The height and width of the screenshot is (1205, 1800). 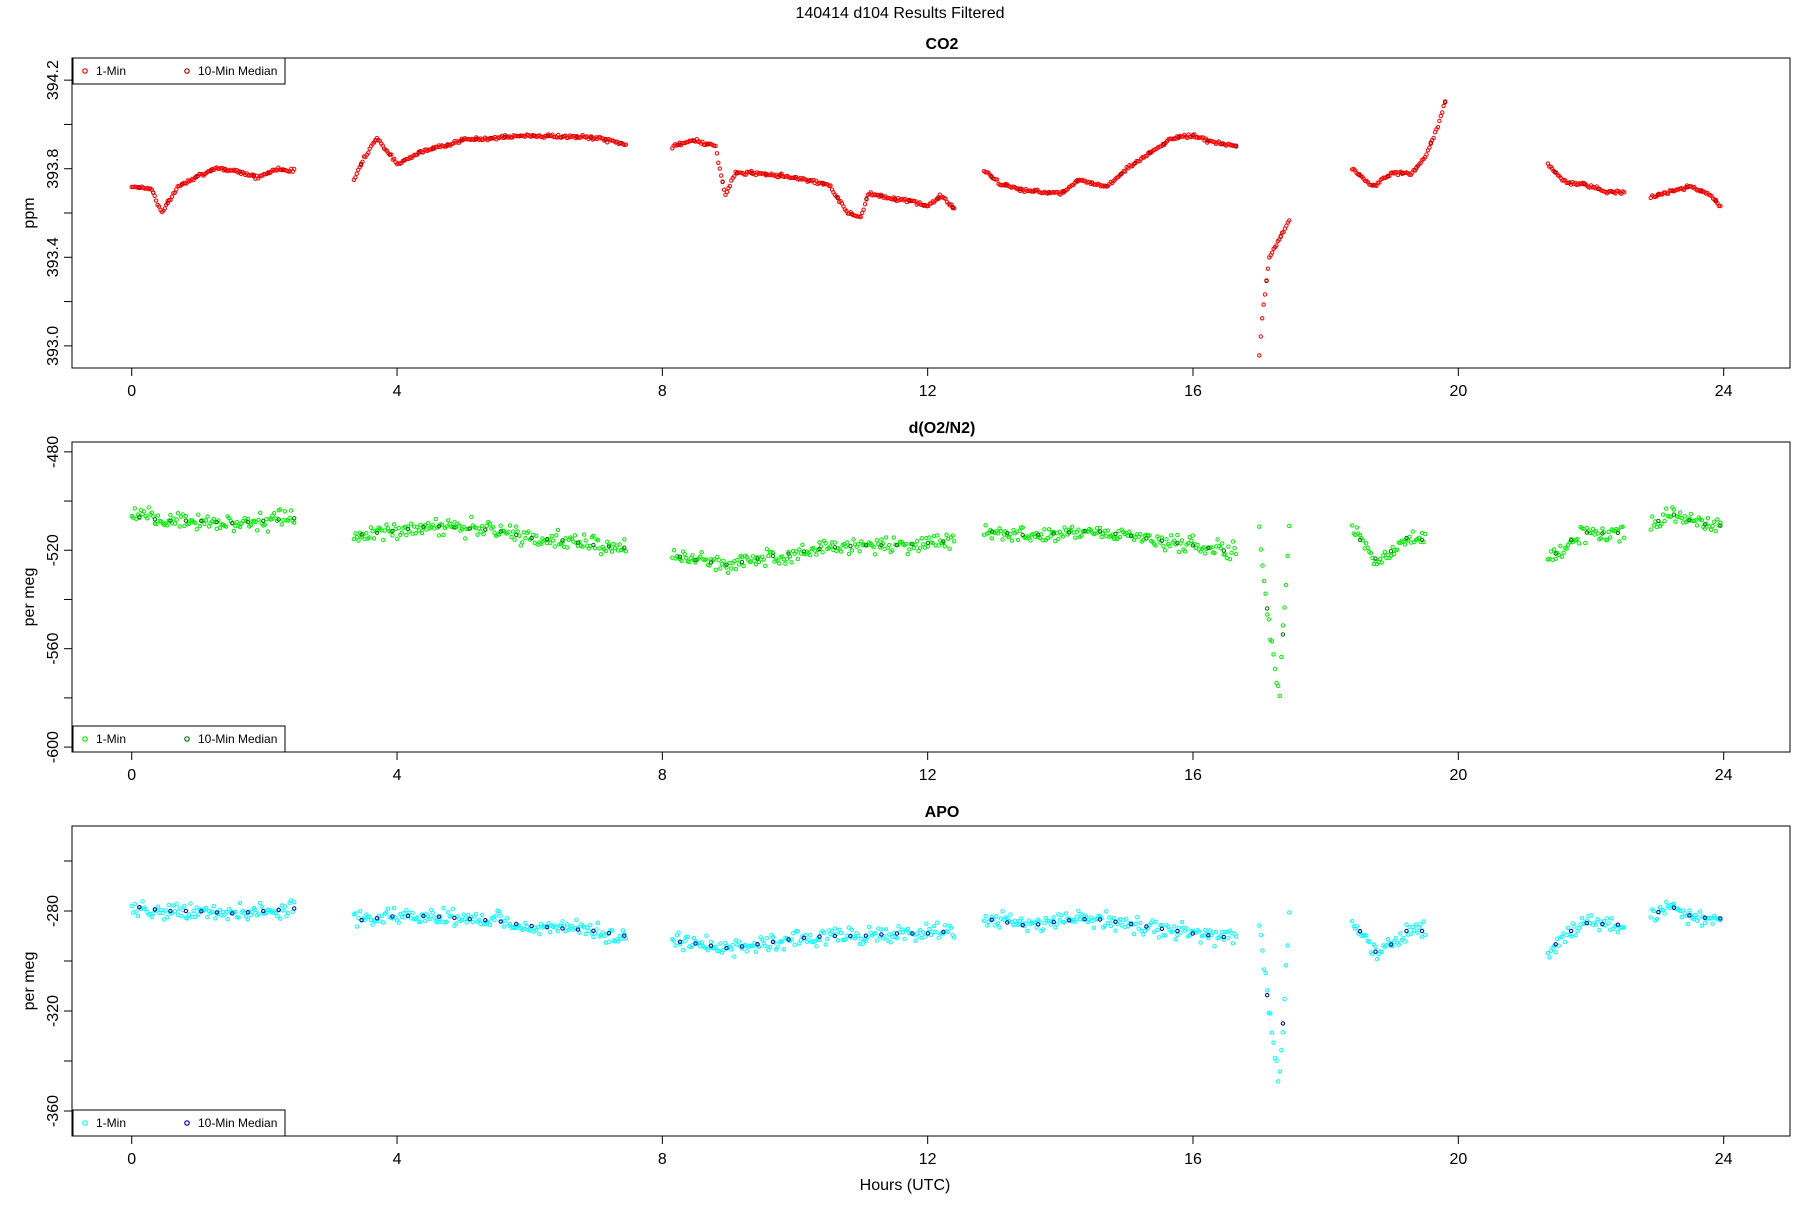 What do you see at coordinates (111, 1123) in the screenshot?
I see `legend-label-1min: 1-Min` at bounding box center [111, 1123].